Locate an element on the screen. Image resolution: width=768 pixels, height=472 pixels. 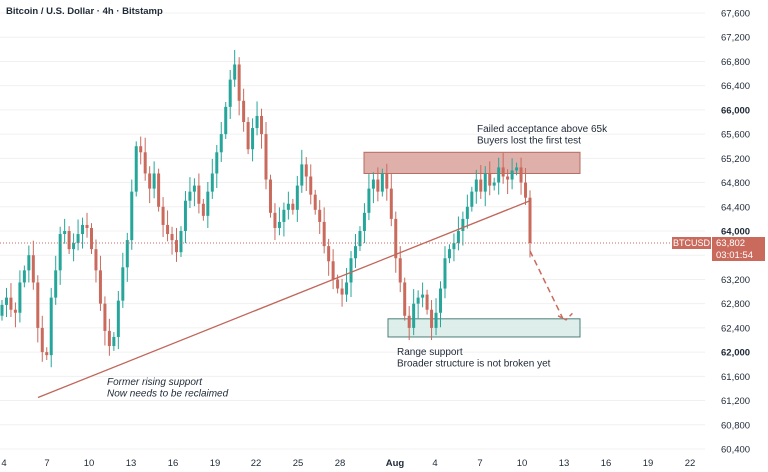
price-tick-label: 60,400 is located at coordinates (735, 450).